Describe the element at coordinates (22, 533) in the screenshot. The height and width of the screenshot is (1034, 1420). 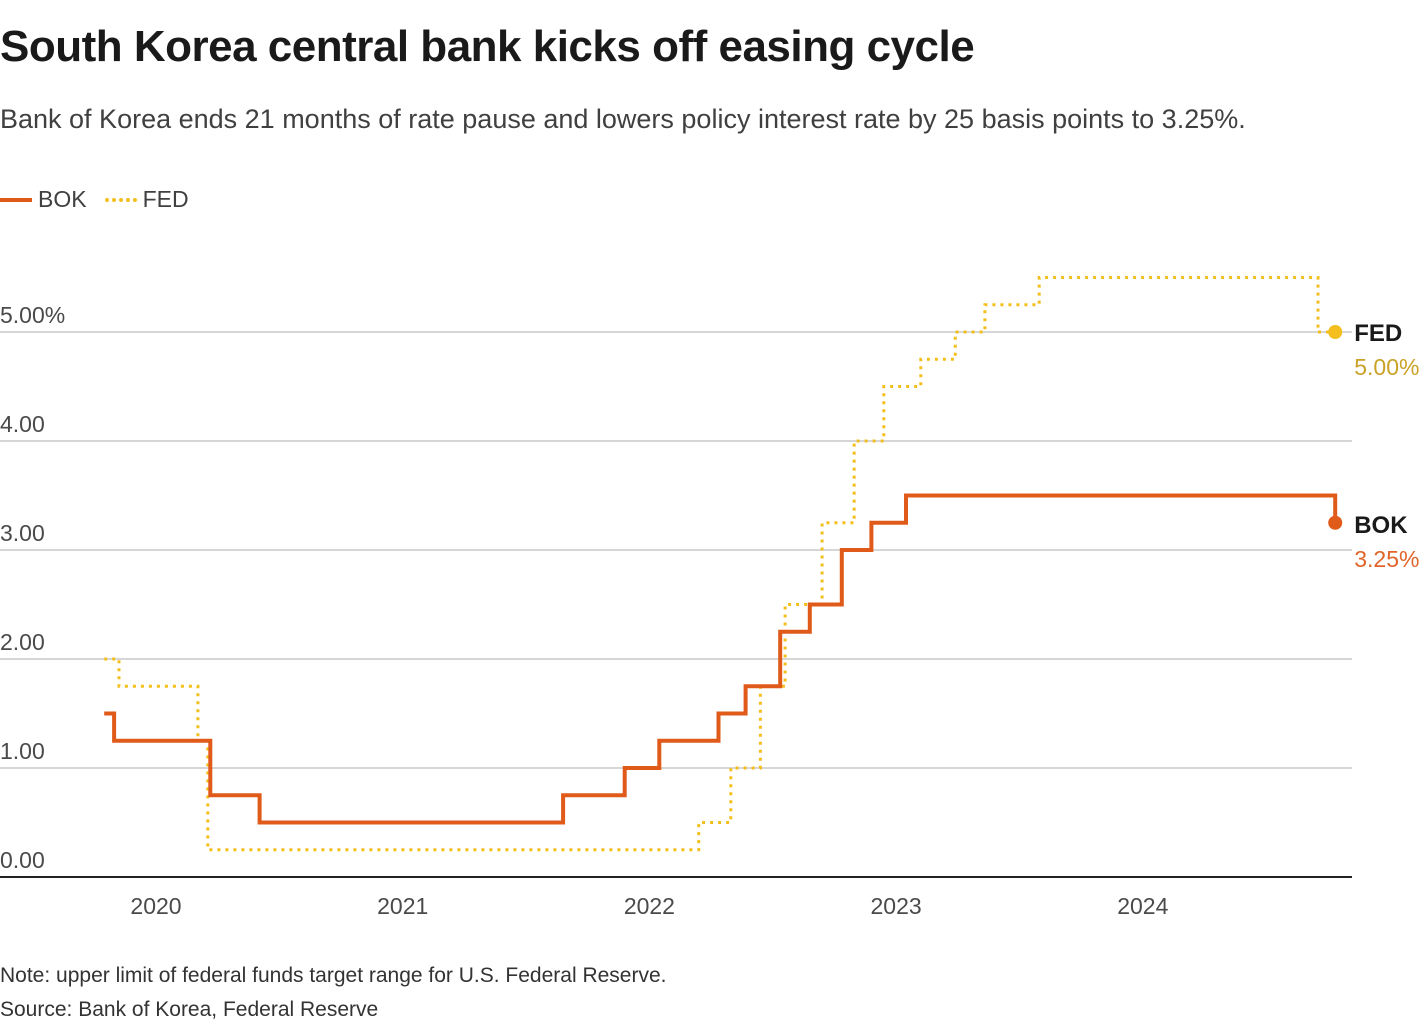
I see `y-tick-label: 3.00` at that location.